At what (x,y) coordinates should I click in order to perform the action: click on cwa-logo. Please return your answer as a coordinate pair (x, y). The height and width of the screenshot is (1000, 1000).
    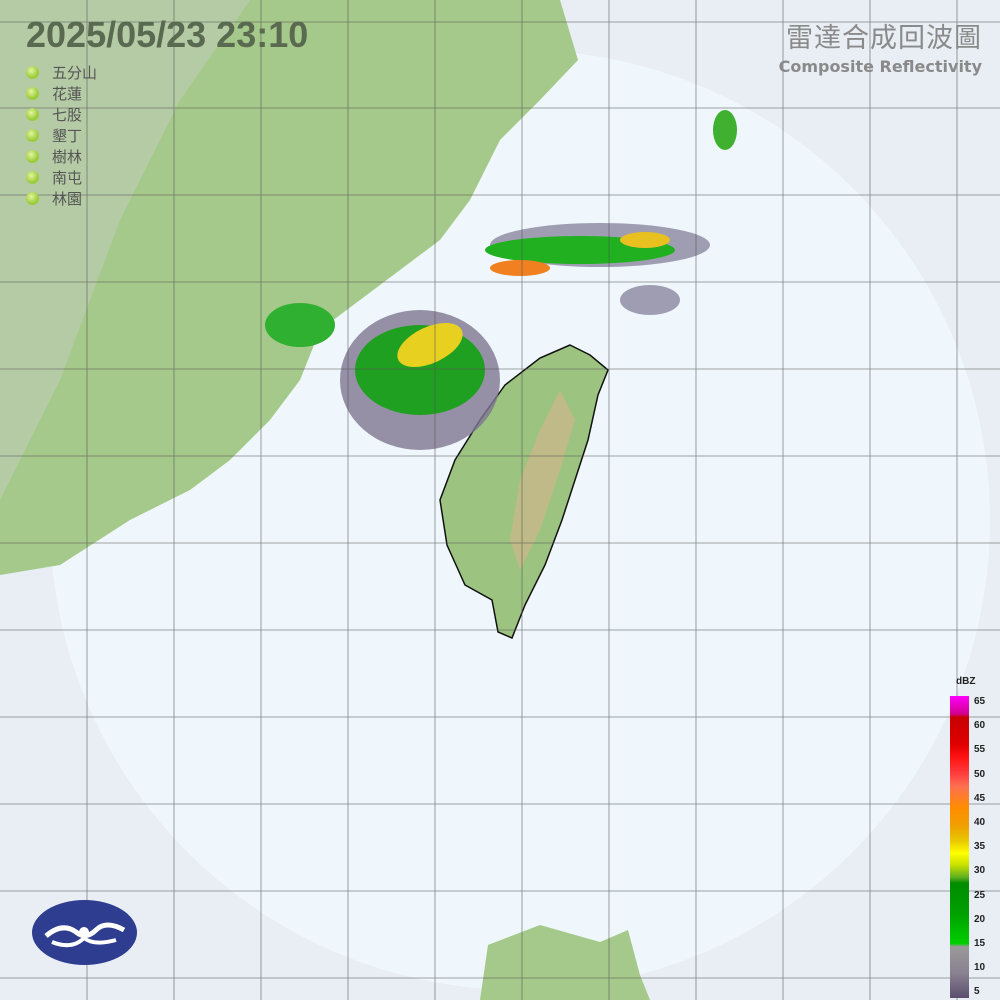
    Looking at the image, I should click on (84, 932).